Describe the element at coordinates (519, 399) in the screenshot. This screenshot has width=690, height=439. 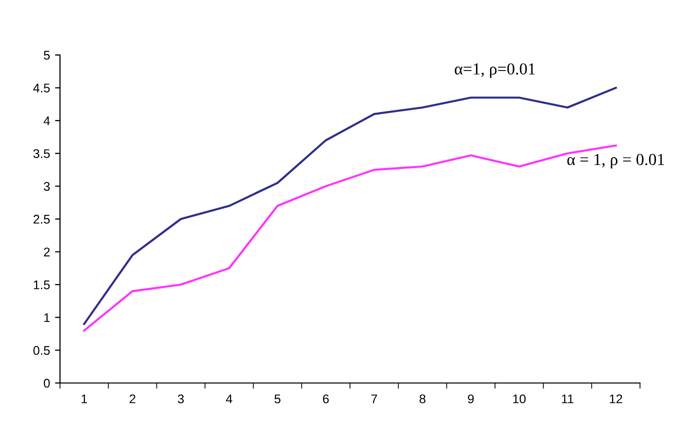
I see `x-tick-label: 10` at that location.